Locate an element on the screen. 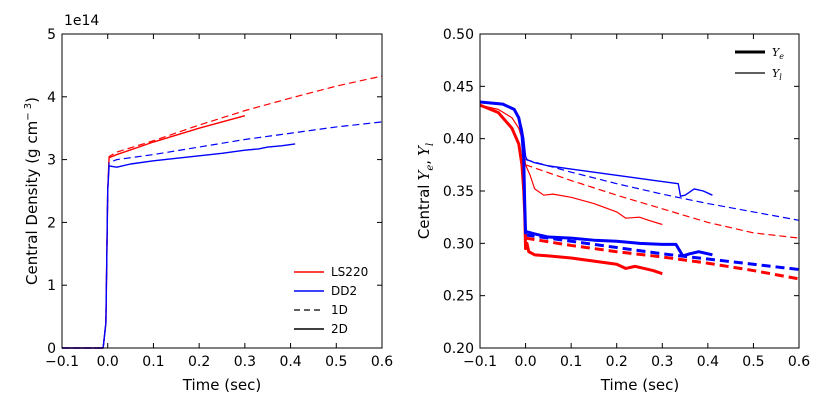 The width and height of the screenshot is (830, 415). y-tick-label: 0.45 is located at coordinates (458, 87).